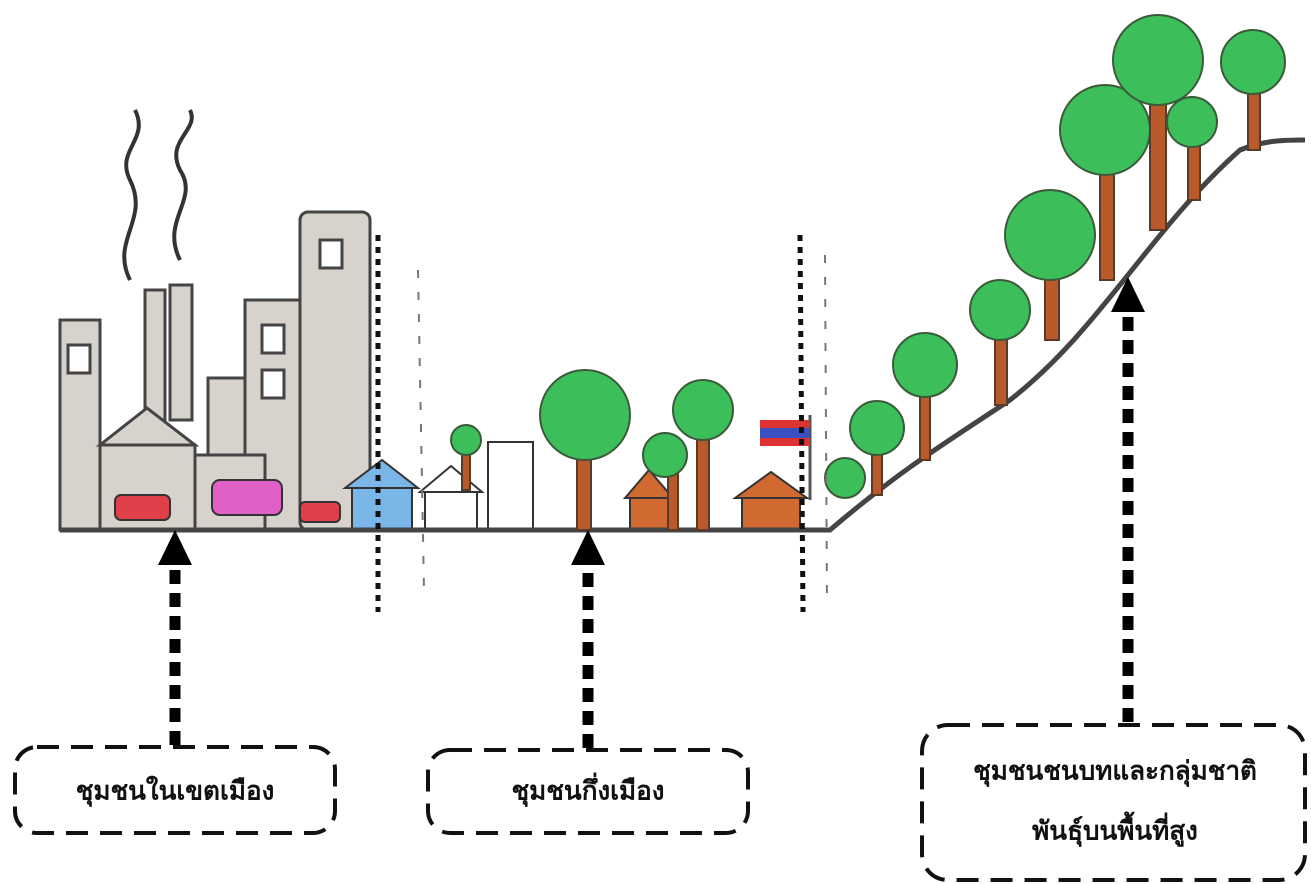 The image size is (1311, 884). I want to click on zone-label: ชุมชนกึ่งเมือง, so click(588, 790).